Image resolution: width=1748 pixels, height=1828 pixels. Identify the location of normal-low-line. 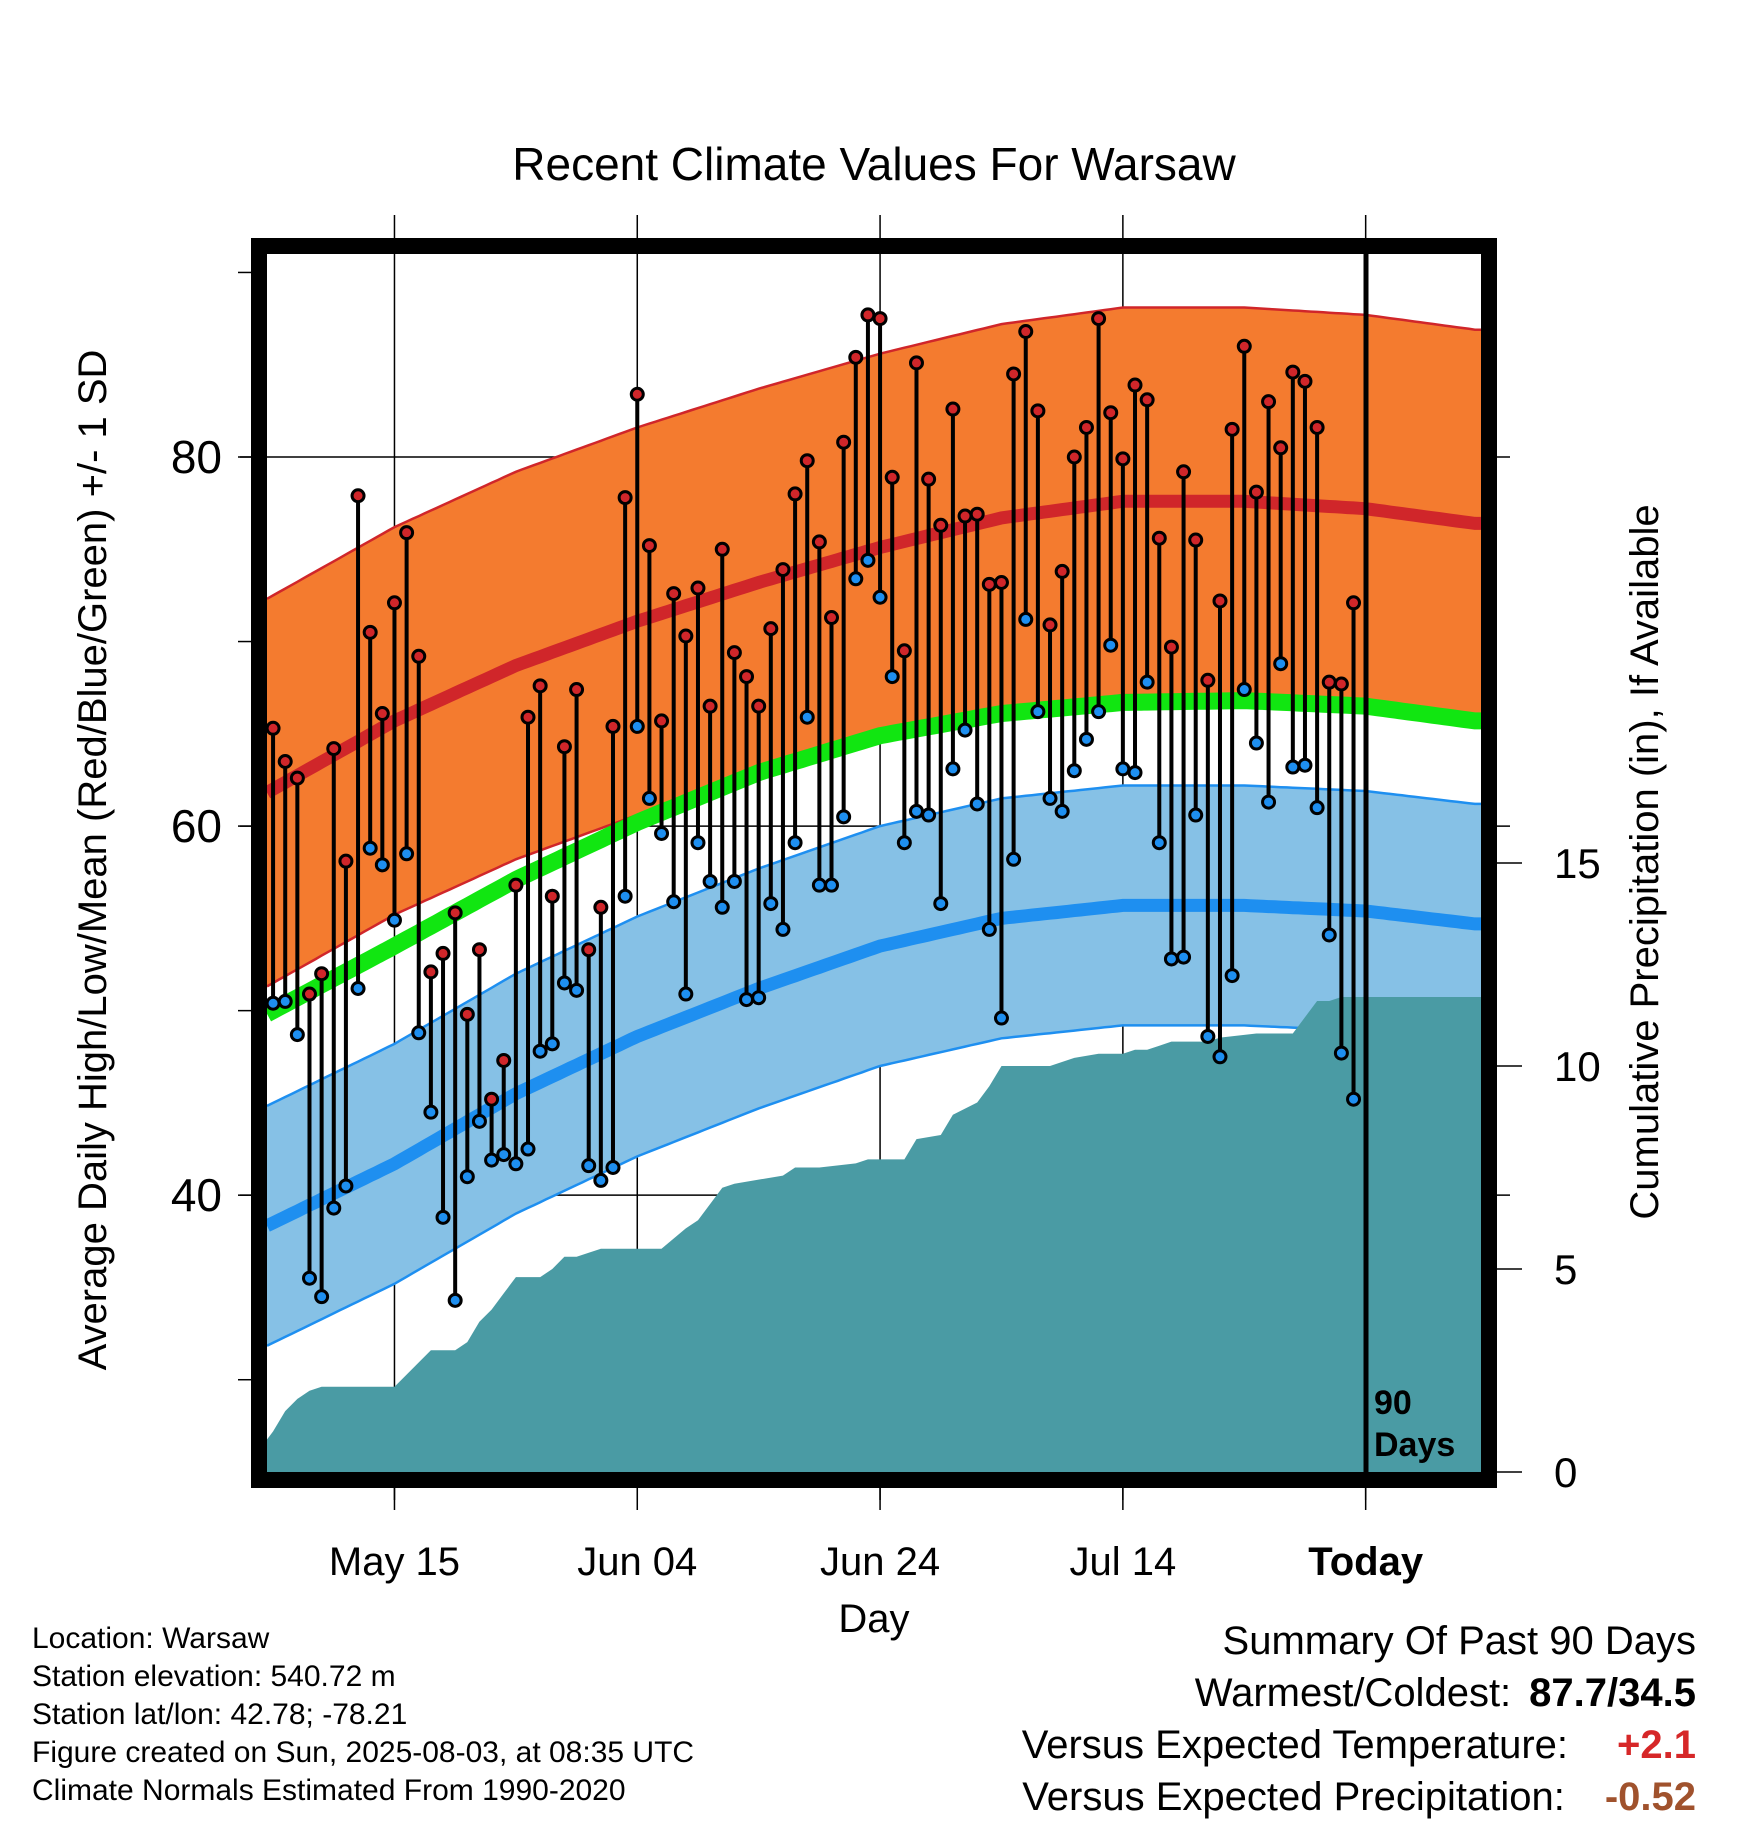
(872, 1065).